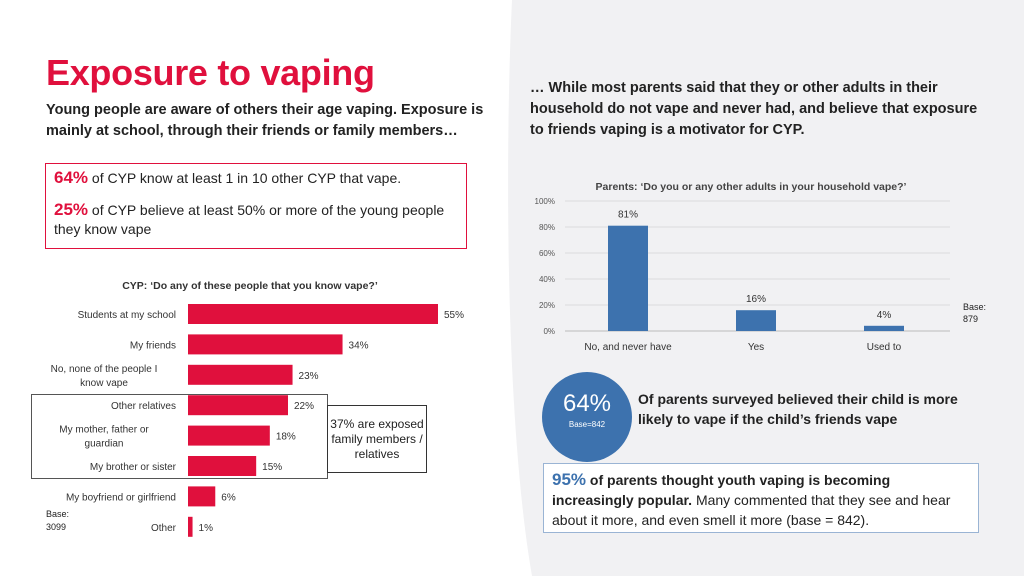 The height and width of the screenshot is (576, 1024). I want to click on cyp-base-value: 3099, so click(56, 527).